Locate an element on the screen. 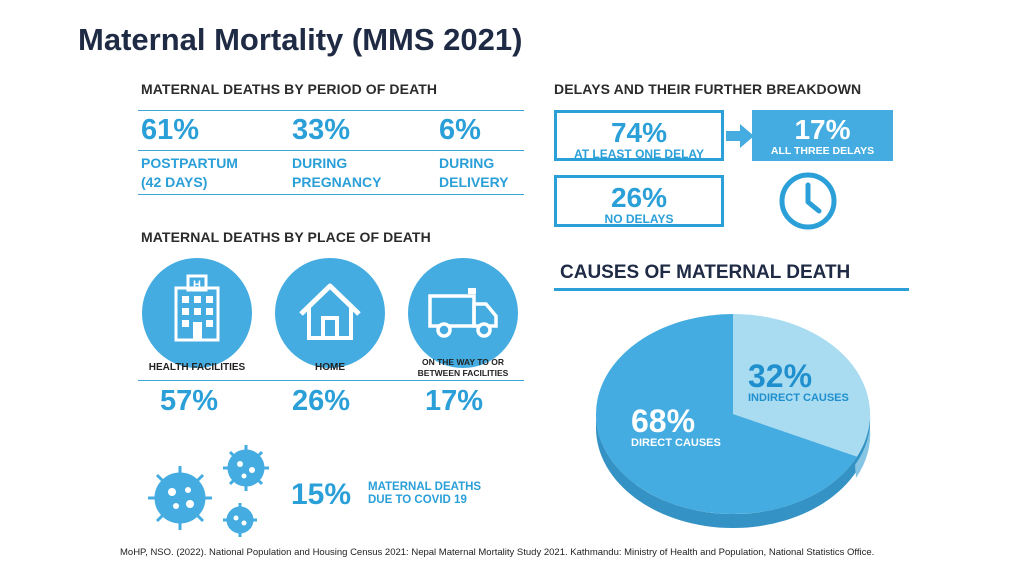  indirect-causes-label: 32% INDIRECT CAUSES is located at coordinates (798, 382).